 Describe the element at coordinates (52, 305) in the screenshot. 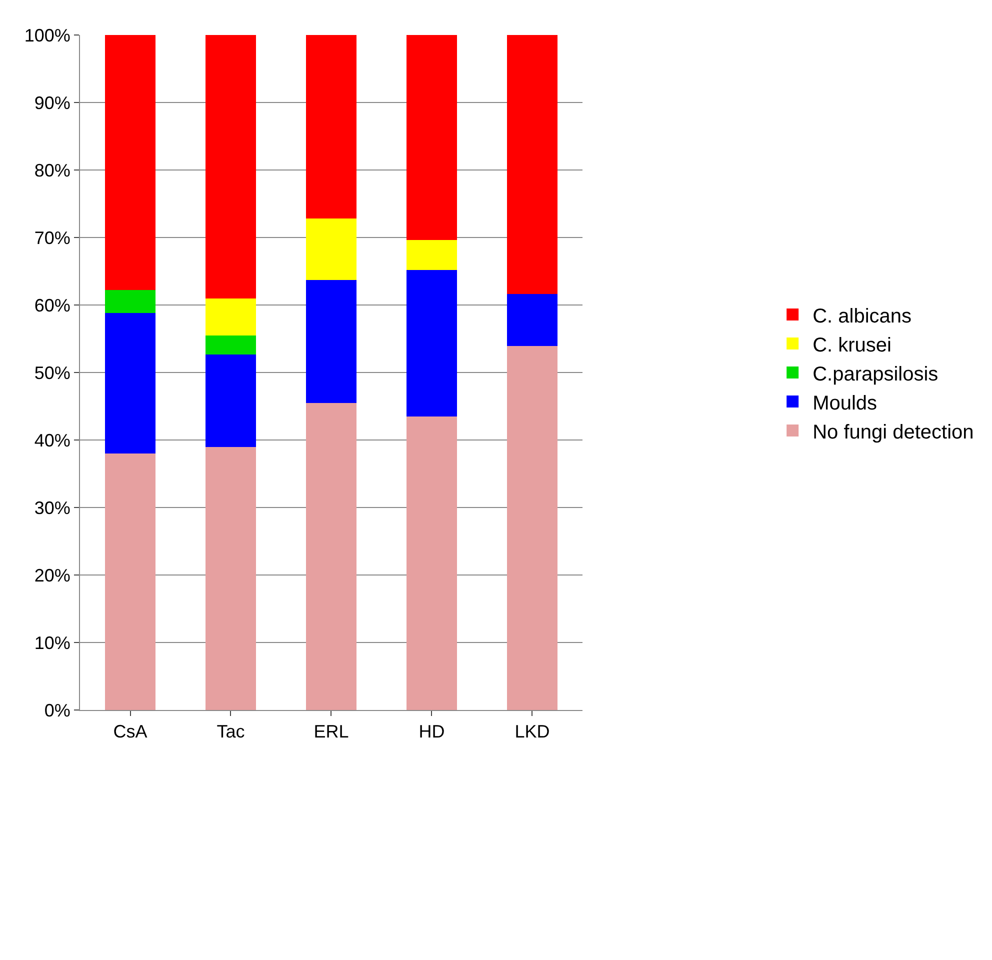

I see `y-tick-label: 60%` at that location.